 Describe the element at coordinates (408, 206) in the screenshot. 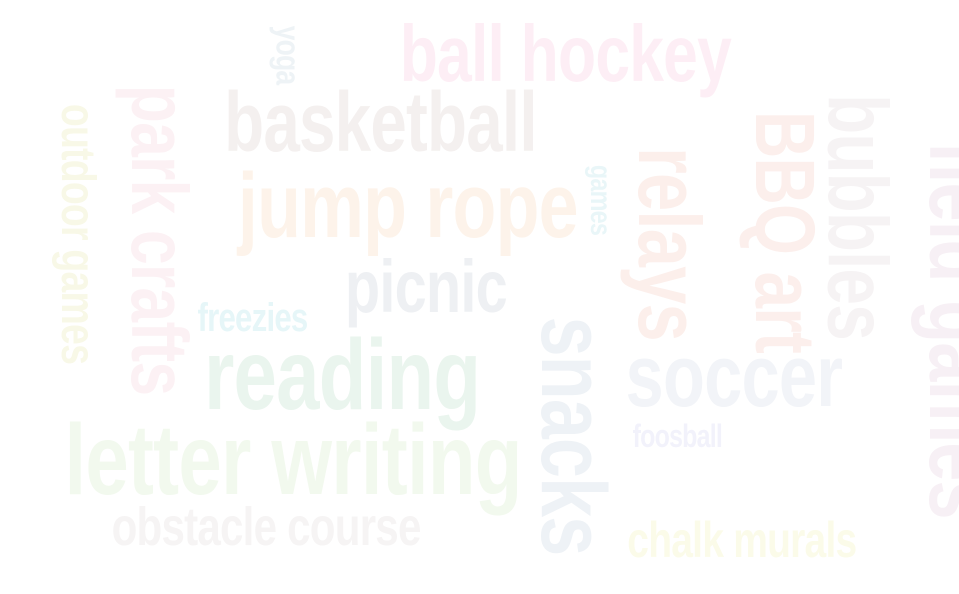

I see `word-jump-rope: jump rope` at that location.